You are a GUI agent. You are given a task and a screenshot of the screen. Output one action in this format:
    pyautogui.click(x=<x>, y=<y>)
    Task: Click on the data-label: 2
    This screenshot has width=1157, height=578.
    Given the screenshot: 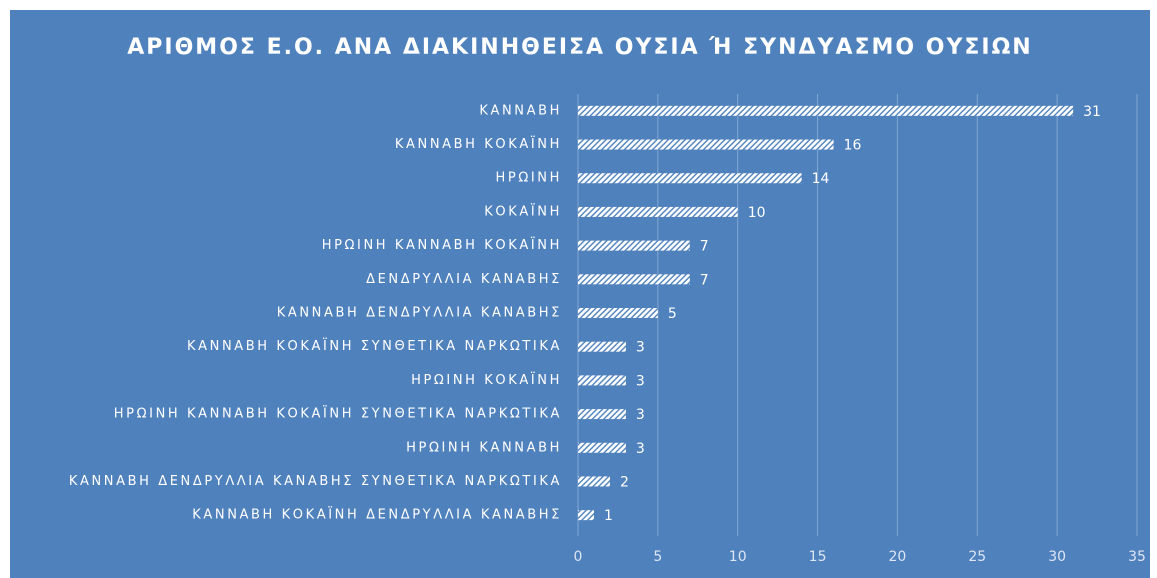 What is the action you would take?
    pyautogui.click(x=624, y=482)
    